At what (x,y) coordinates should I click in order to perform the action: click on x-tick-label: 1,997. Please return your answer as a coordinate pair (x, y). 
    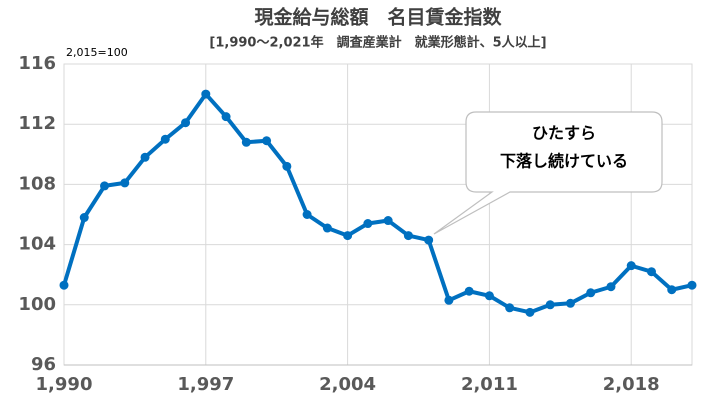
    Looking at the image, I should click on (205, 384).